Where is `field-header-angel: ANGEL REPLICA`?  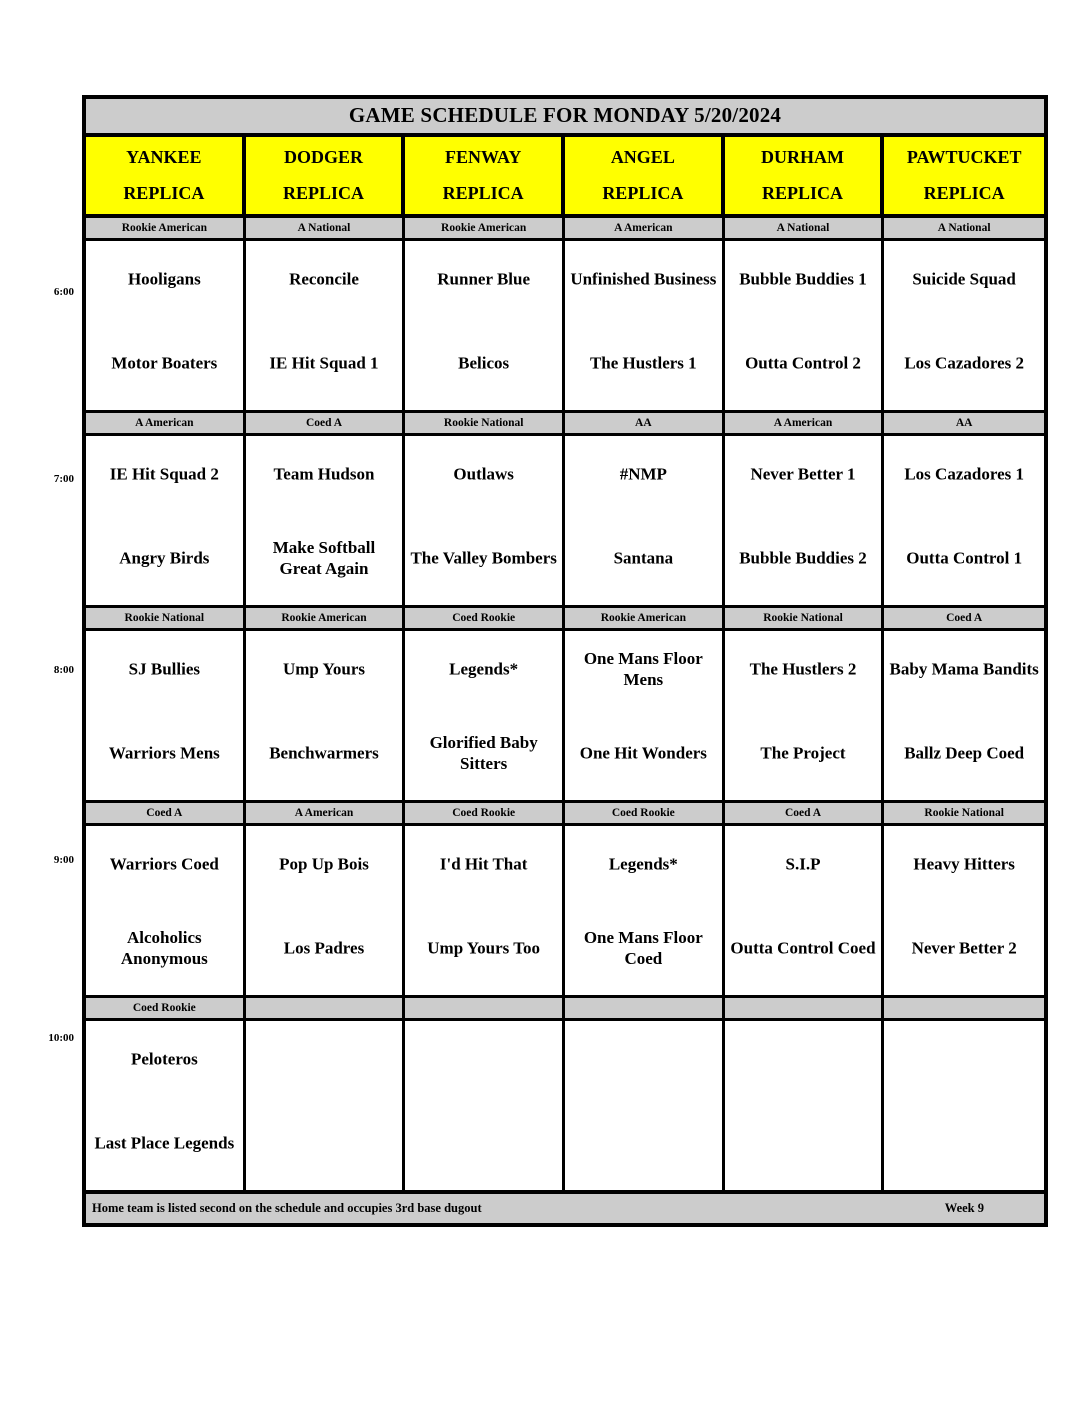
field-header-angel: ANGEL REPLICA is located at coordinates (645, 176).